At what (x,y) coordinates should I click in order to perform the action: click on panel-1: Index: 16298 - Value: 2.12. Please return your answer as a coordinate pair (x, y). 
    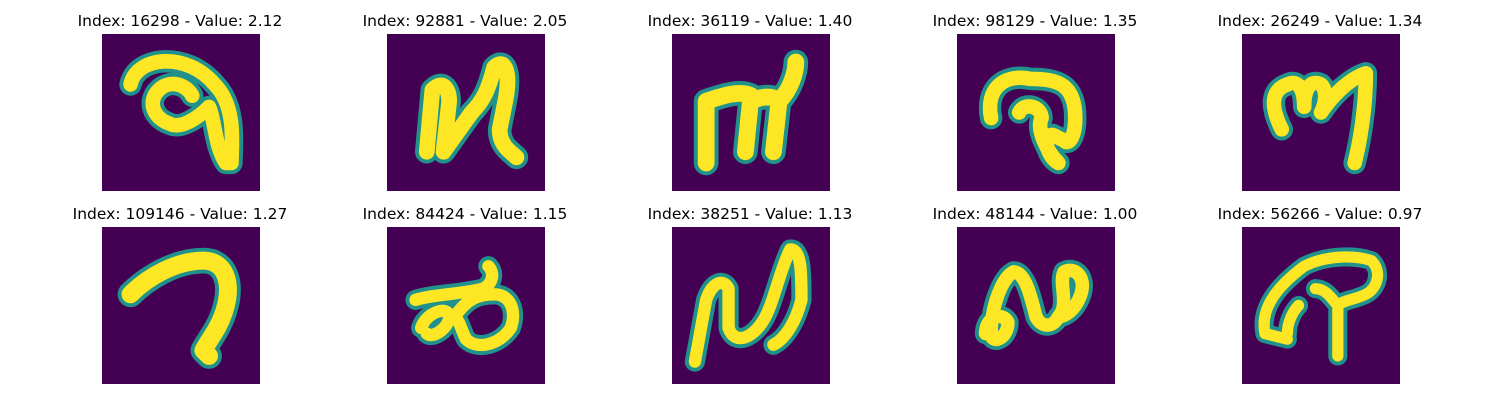
    Looking at the image, I should click on (180, 102).